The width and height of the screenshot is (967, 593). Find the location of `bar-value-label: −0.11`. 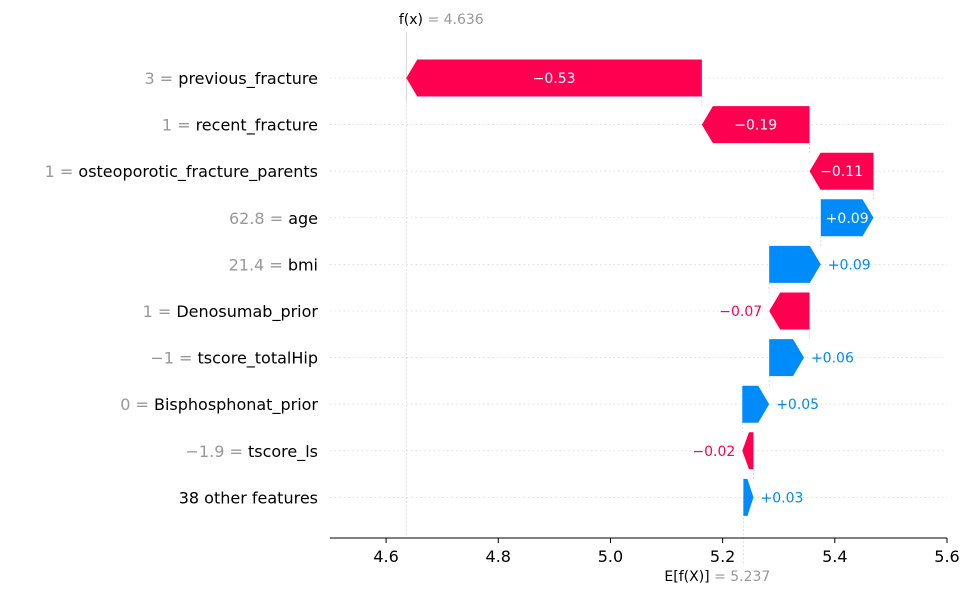

bar-value-label: −0.11 is located at coordinates (841, 172).